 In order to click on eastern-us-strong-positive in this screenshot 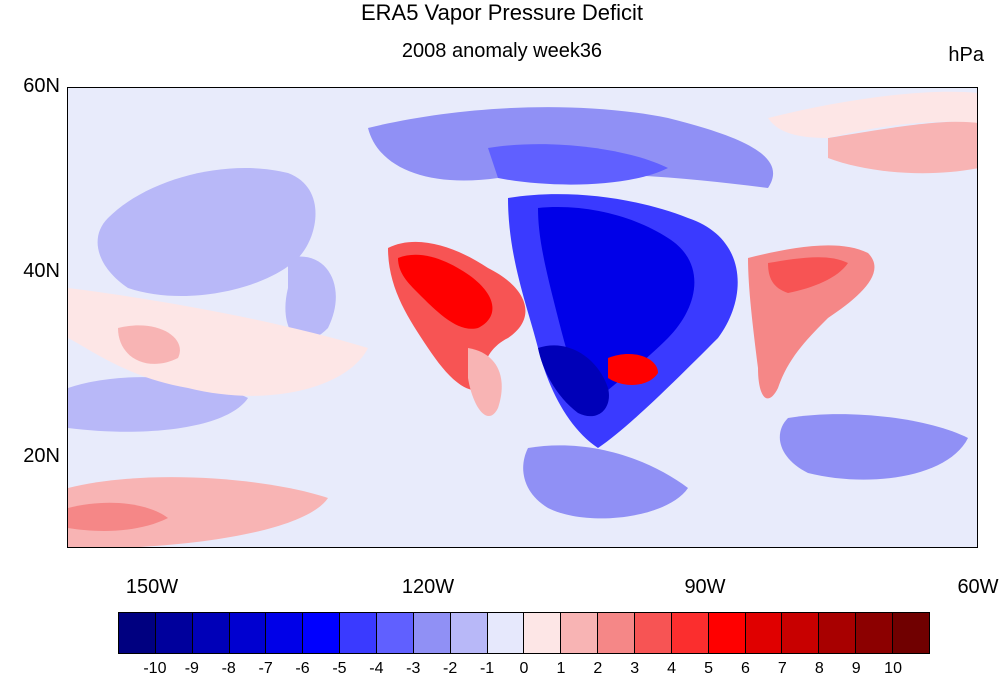, I will do `click(808, 275)`.